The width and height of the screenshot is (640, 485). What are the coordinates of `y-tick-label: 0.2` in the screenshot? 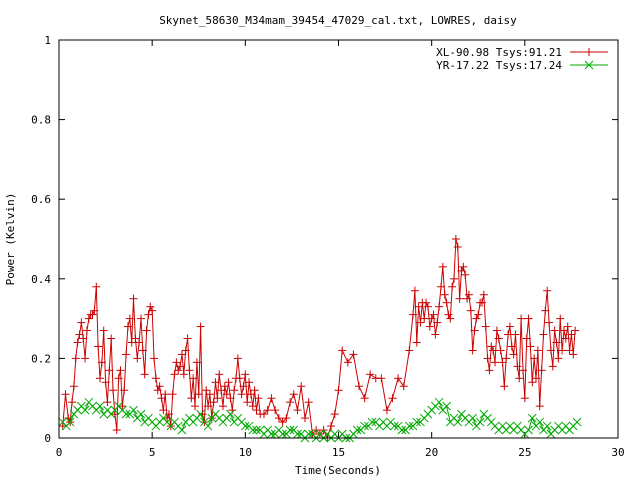 It's located at (41, 358).